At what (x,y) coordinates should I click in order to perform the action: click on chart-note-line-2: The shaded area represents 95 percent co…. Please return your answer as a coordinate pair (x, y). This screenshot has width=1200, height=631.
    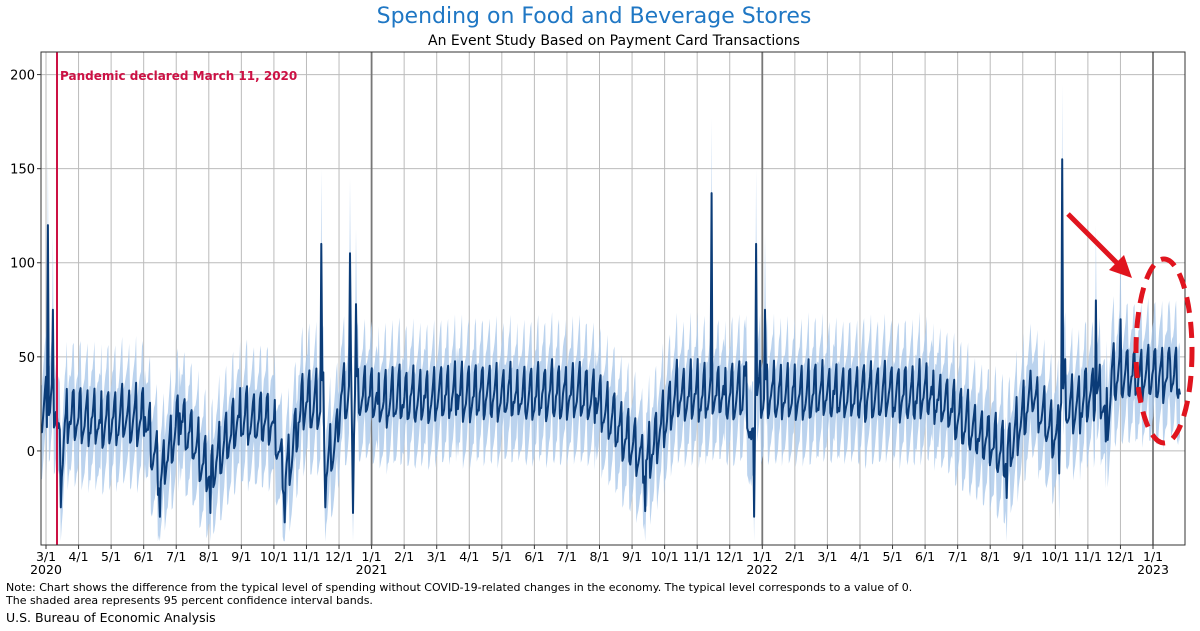
    Looking at the image, I should click on (189, 600).